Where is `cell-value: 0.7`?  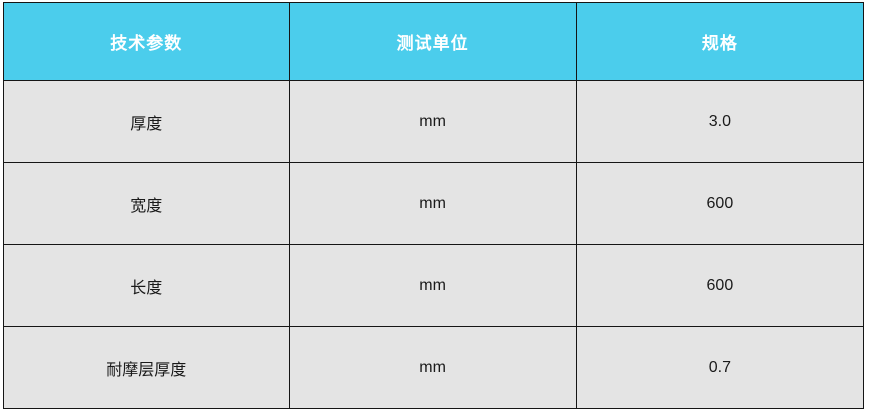 cell-value: 0.7 is located at coordinates (720, 367).